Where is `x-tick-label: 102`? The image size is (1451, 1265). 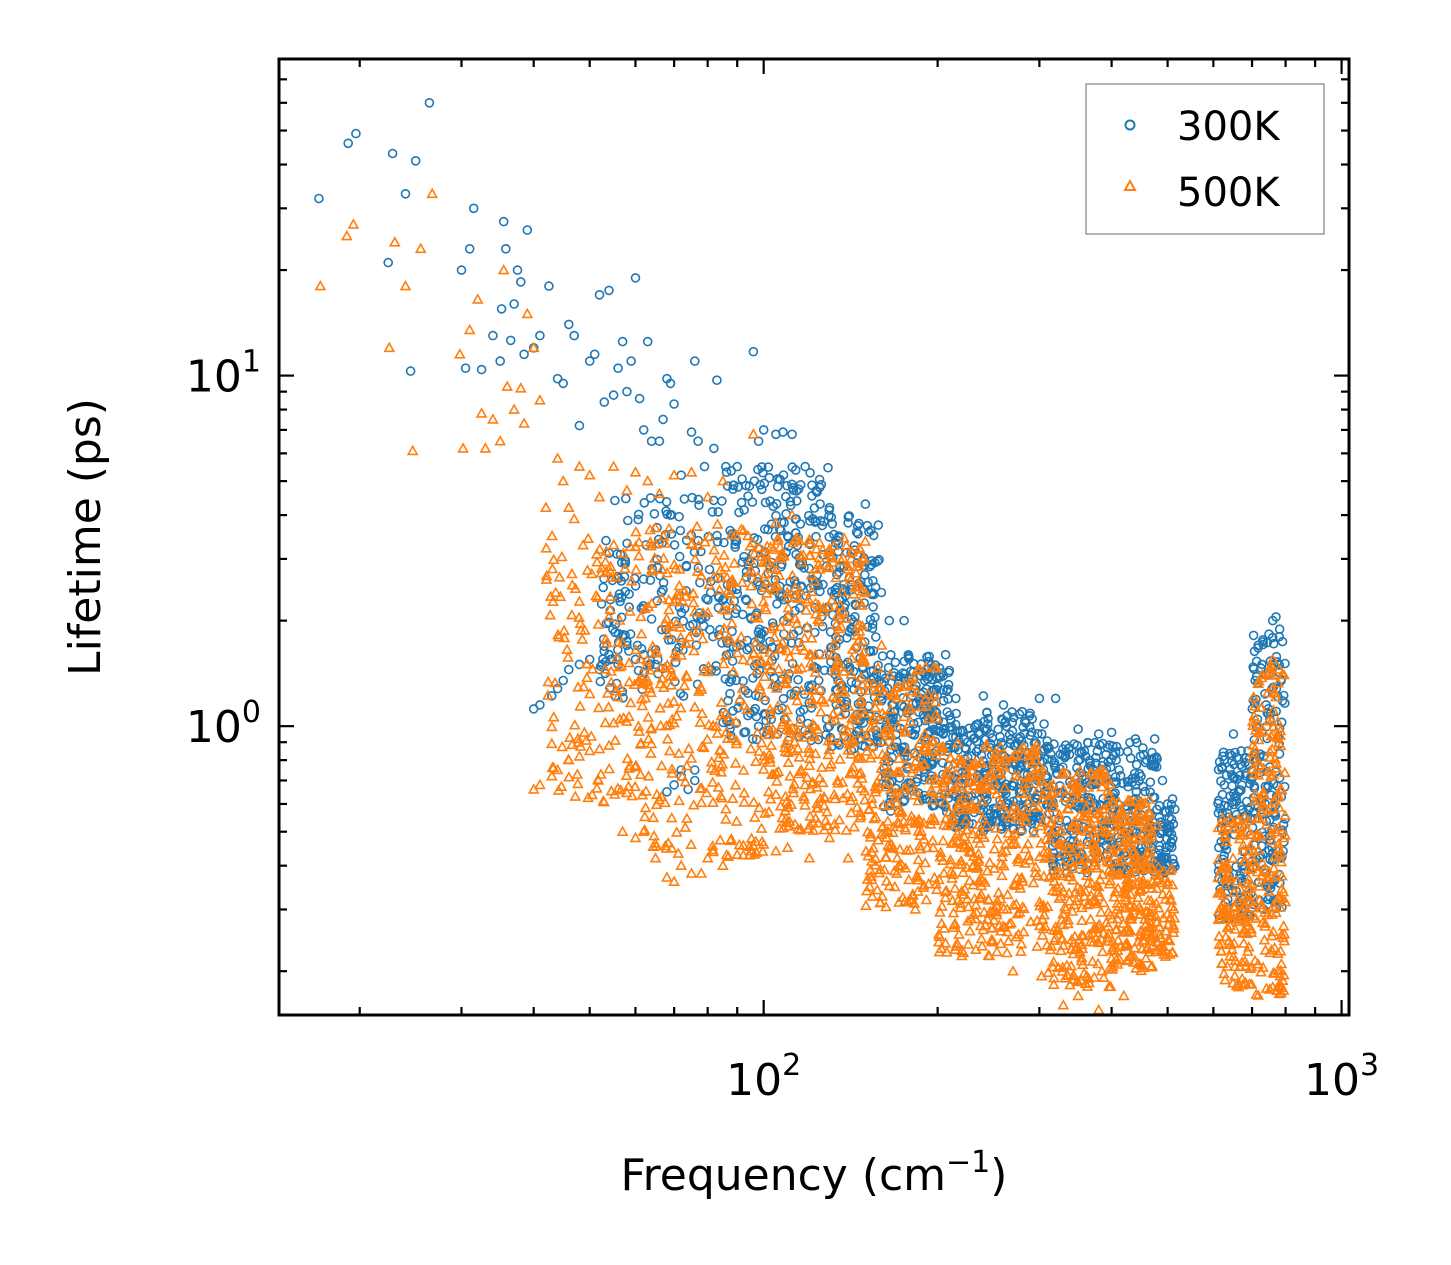
x-tick-label: 102 is located at coordinates (763, 1077).